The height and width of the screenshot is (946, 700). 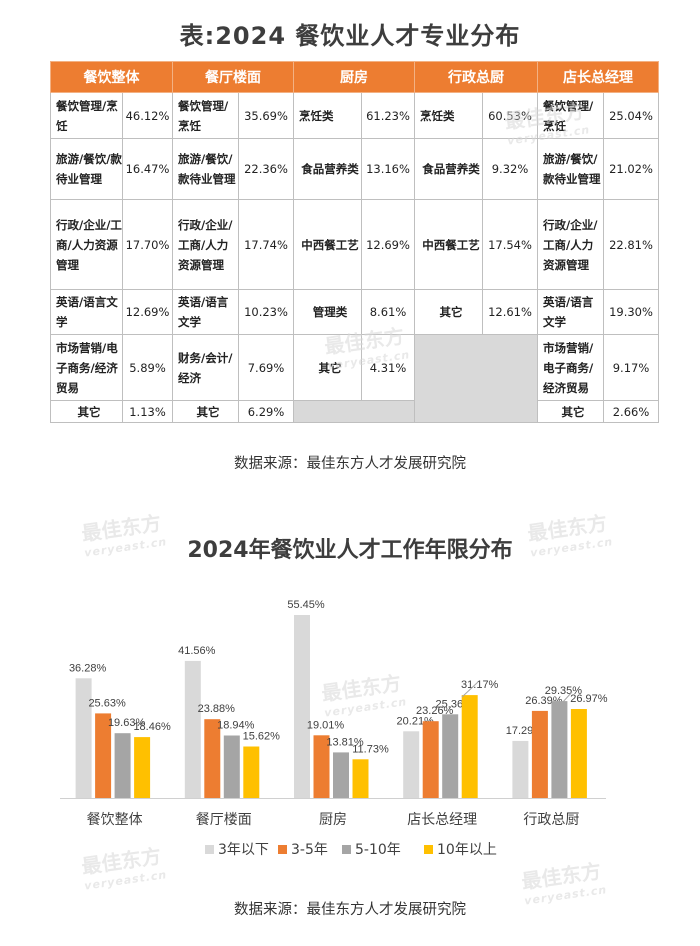 What do you see at coordinates (327, 115) in the screenshot?
I see `major-cell: 烹饪类` at bounding box center [327, 115].